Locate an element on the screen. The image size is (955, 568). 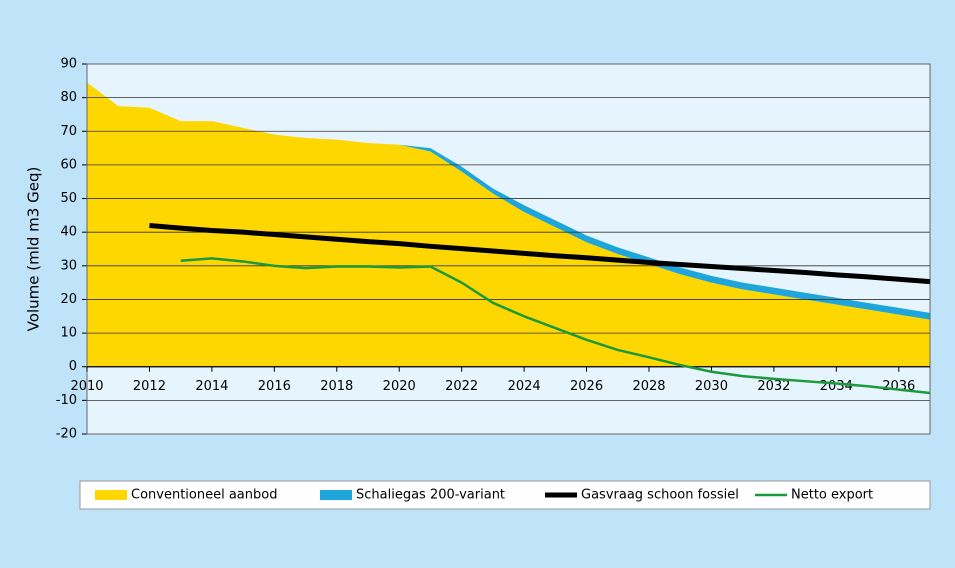
y-tick-label: -10 is located at coordinates (66, 400).